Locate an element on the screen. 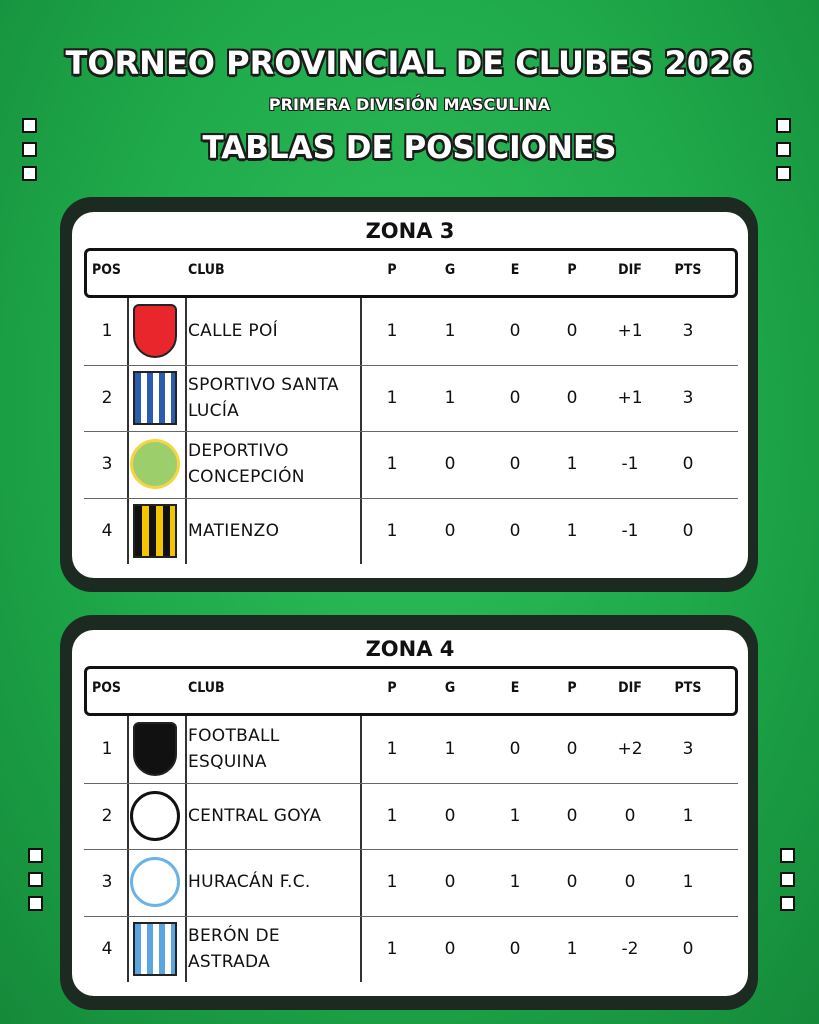 The height and width of the screenshot is (1024, 819). title: TORNEO PROVINCIAL DE CLUBES 2026 is located at coordinates (409, 63).